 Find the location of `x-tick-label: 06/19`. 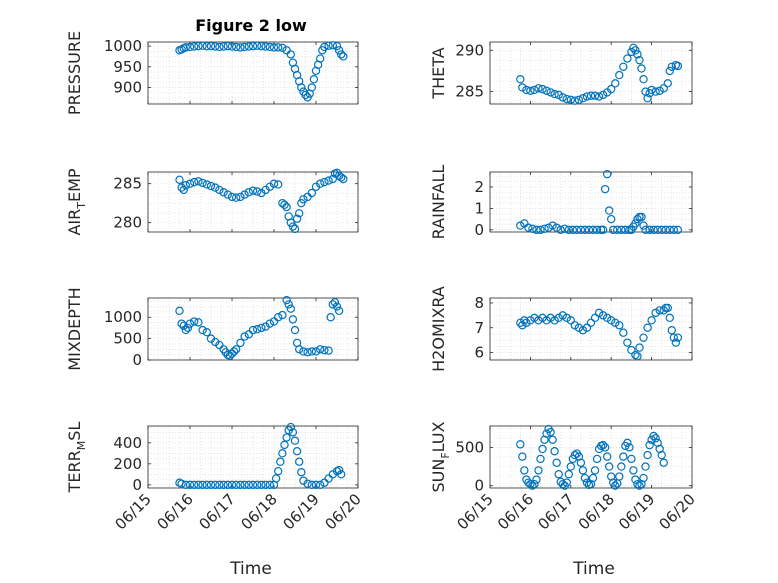

x-tick-label: 06/19 is located at coordinates (636, 511).